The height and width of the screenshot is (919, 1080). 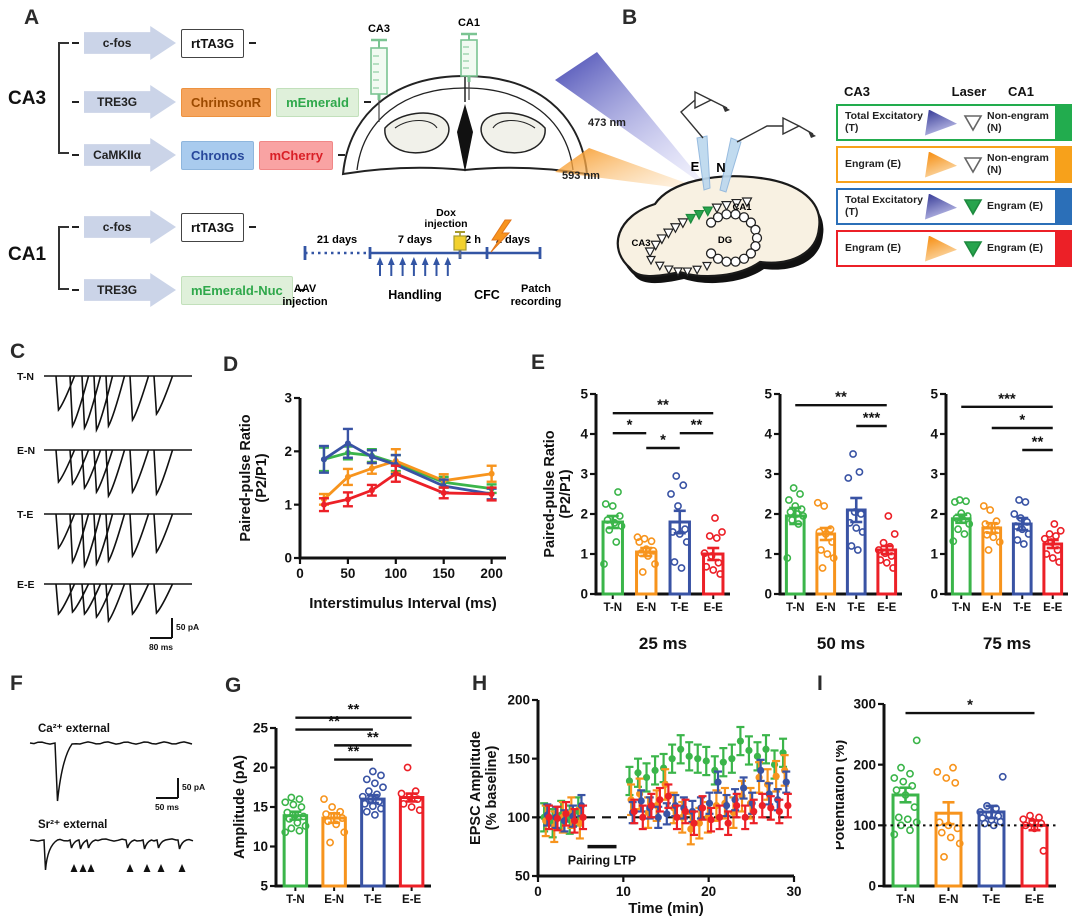 What do you see at coordinates (480, 683) in the screenshot?
I see `panel-h-label: H` at bounding box center [480, 683].